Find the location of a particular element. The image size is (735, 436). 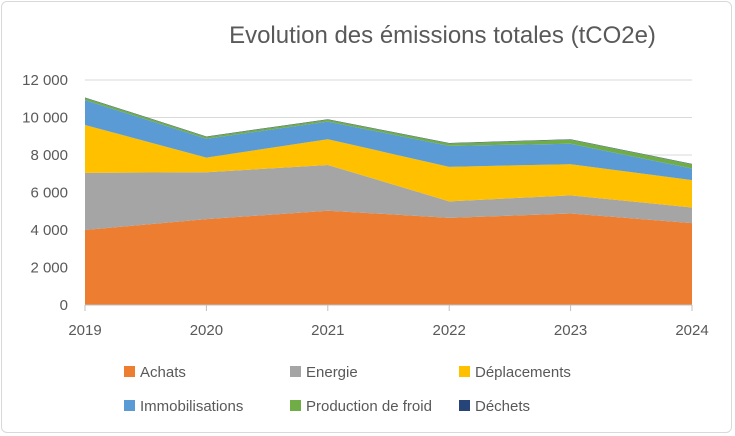

y-tick-label: 4 000 is located at coordinates (49, 230).